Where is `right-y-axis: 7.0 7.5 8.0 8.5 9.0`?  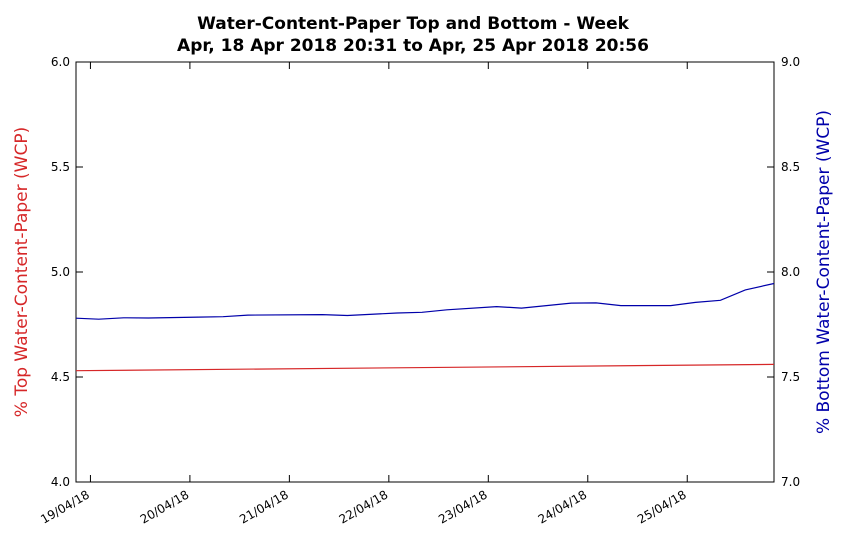
right-y-axis: 7.0 7.5 8.0 8.5 9.0 is located at coordinates (790, 272).